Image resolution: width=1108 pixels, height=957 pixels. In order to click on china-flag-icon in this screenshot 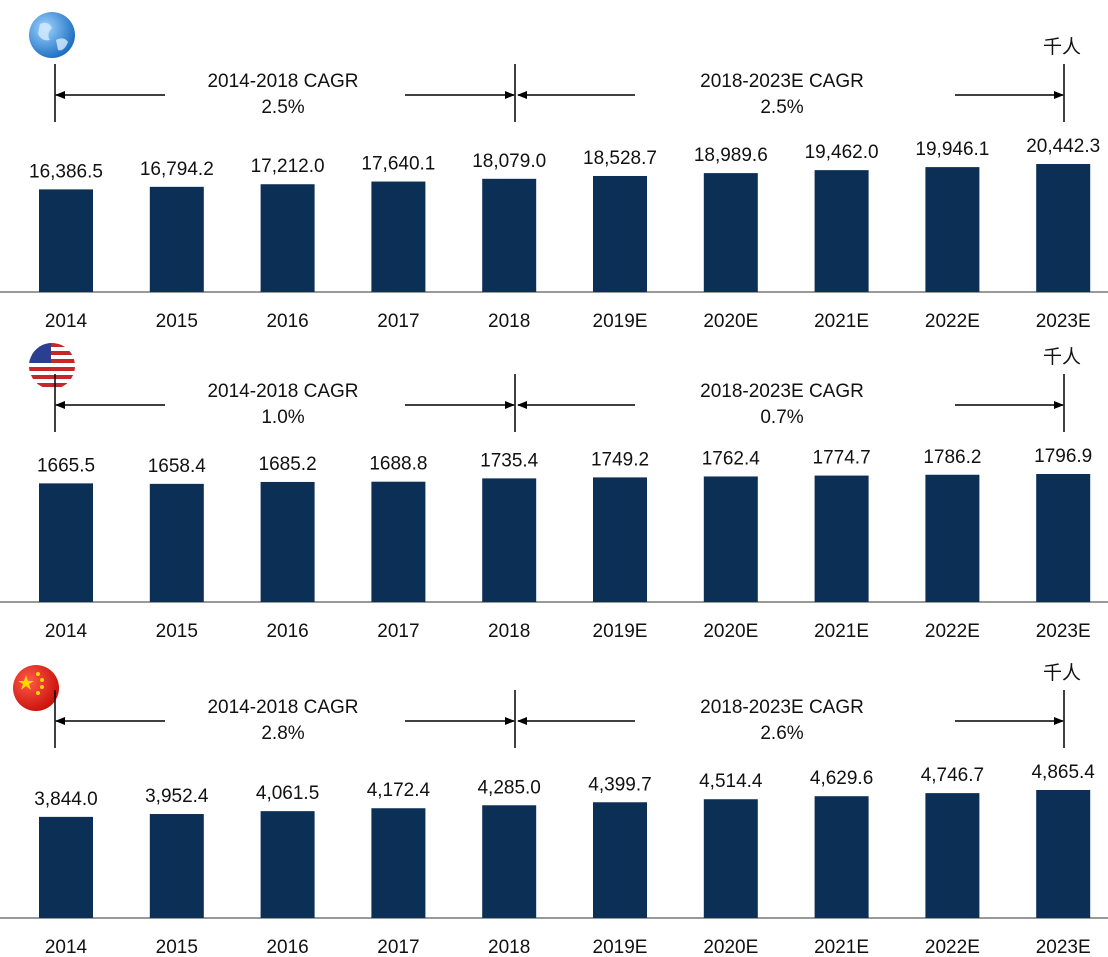, I will do `click(36, 688)`.